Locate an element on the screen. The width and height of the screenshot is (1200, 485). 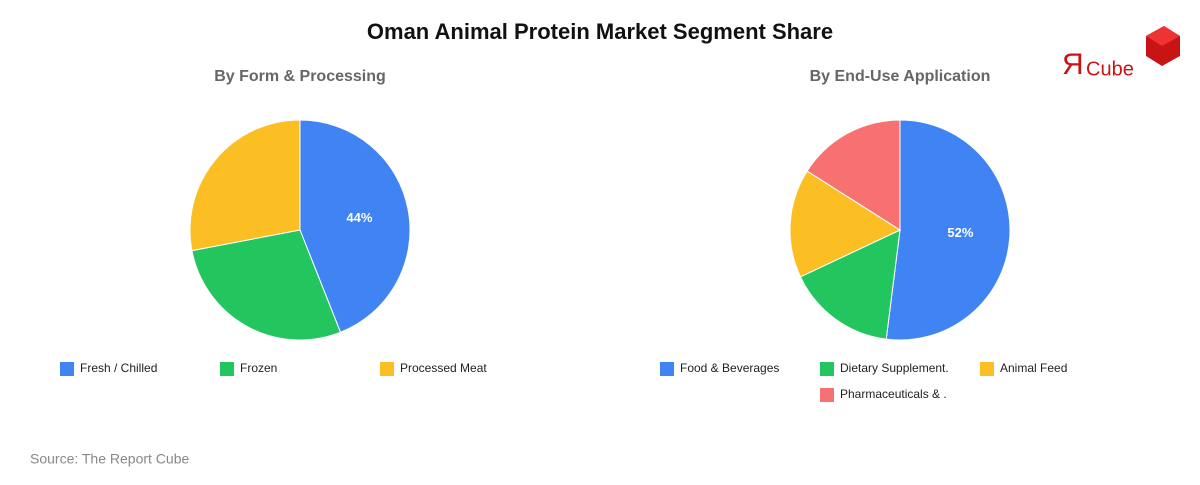
data-label: 44% is located at coordinates (359, 217).